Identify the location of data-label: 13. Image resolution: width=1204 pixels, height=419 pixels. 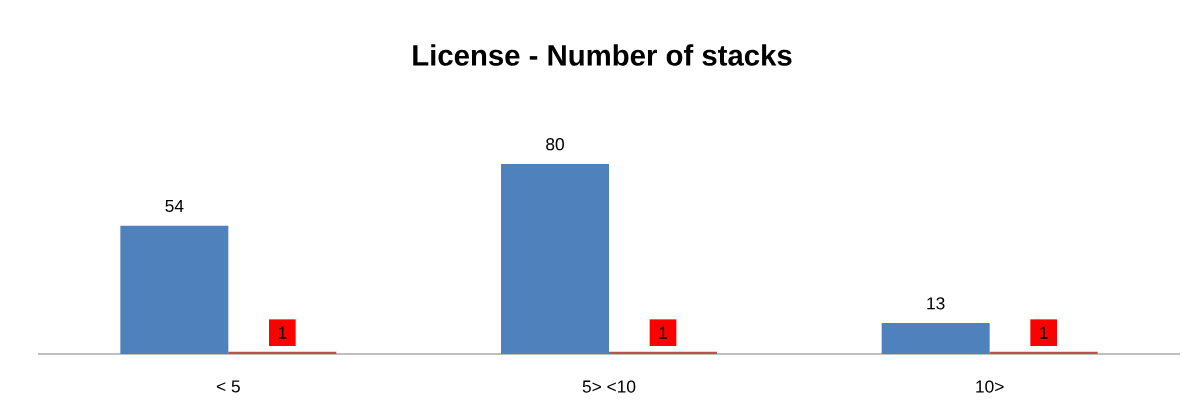
(936, 303).